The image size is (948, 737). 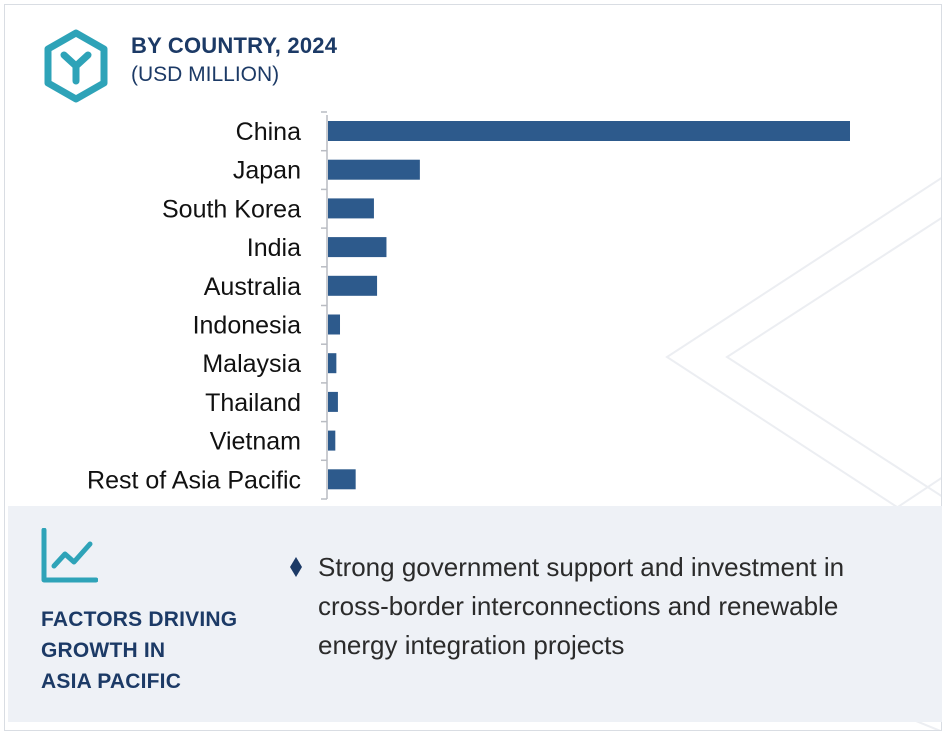 I want to click on trend-chart-icon, so click(x=69, y=555).